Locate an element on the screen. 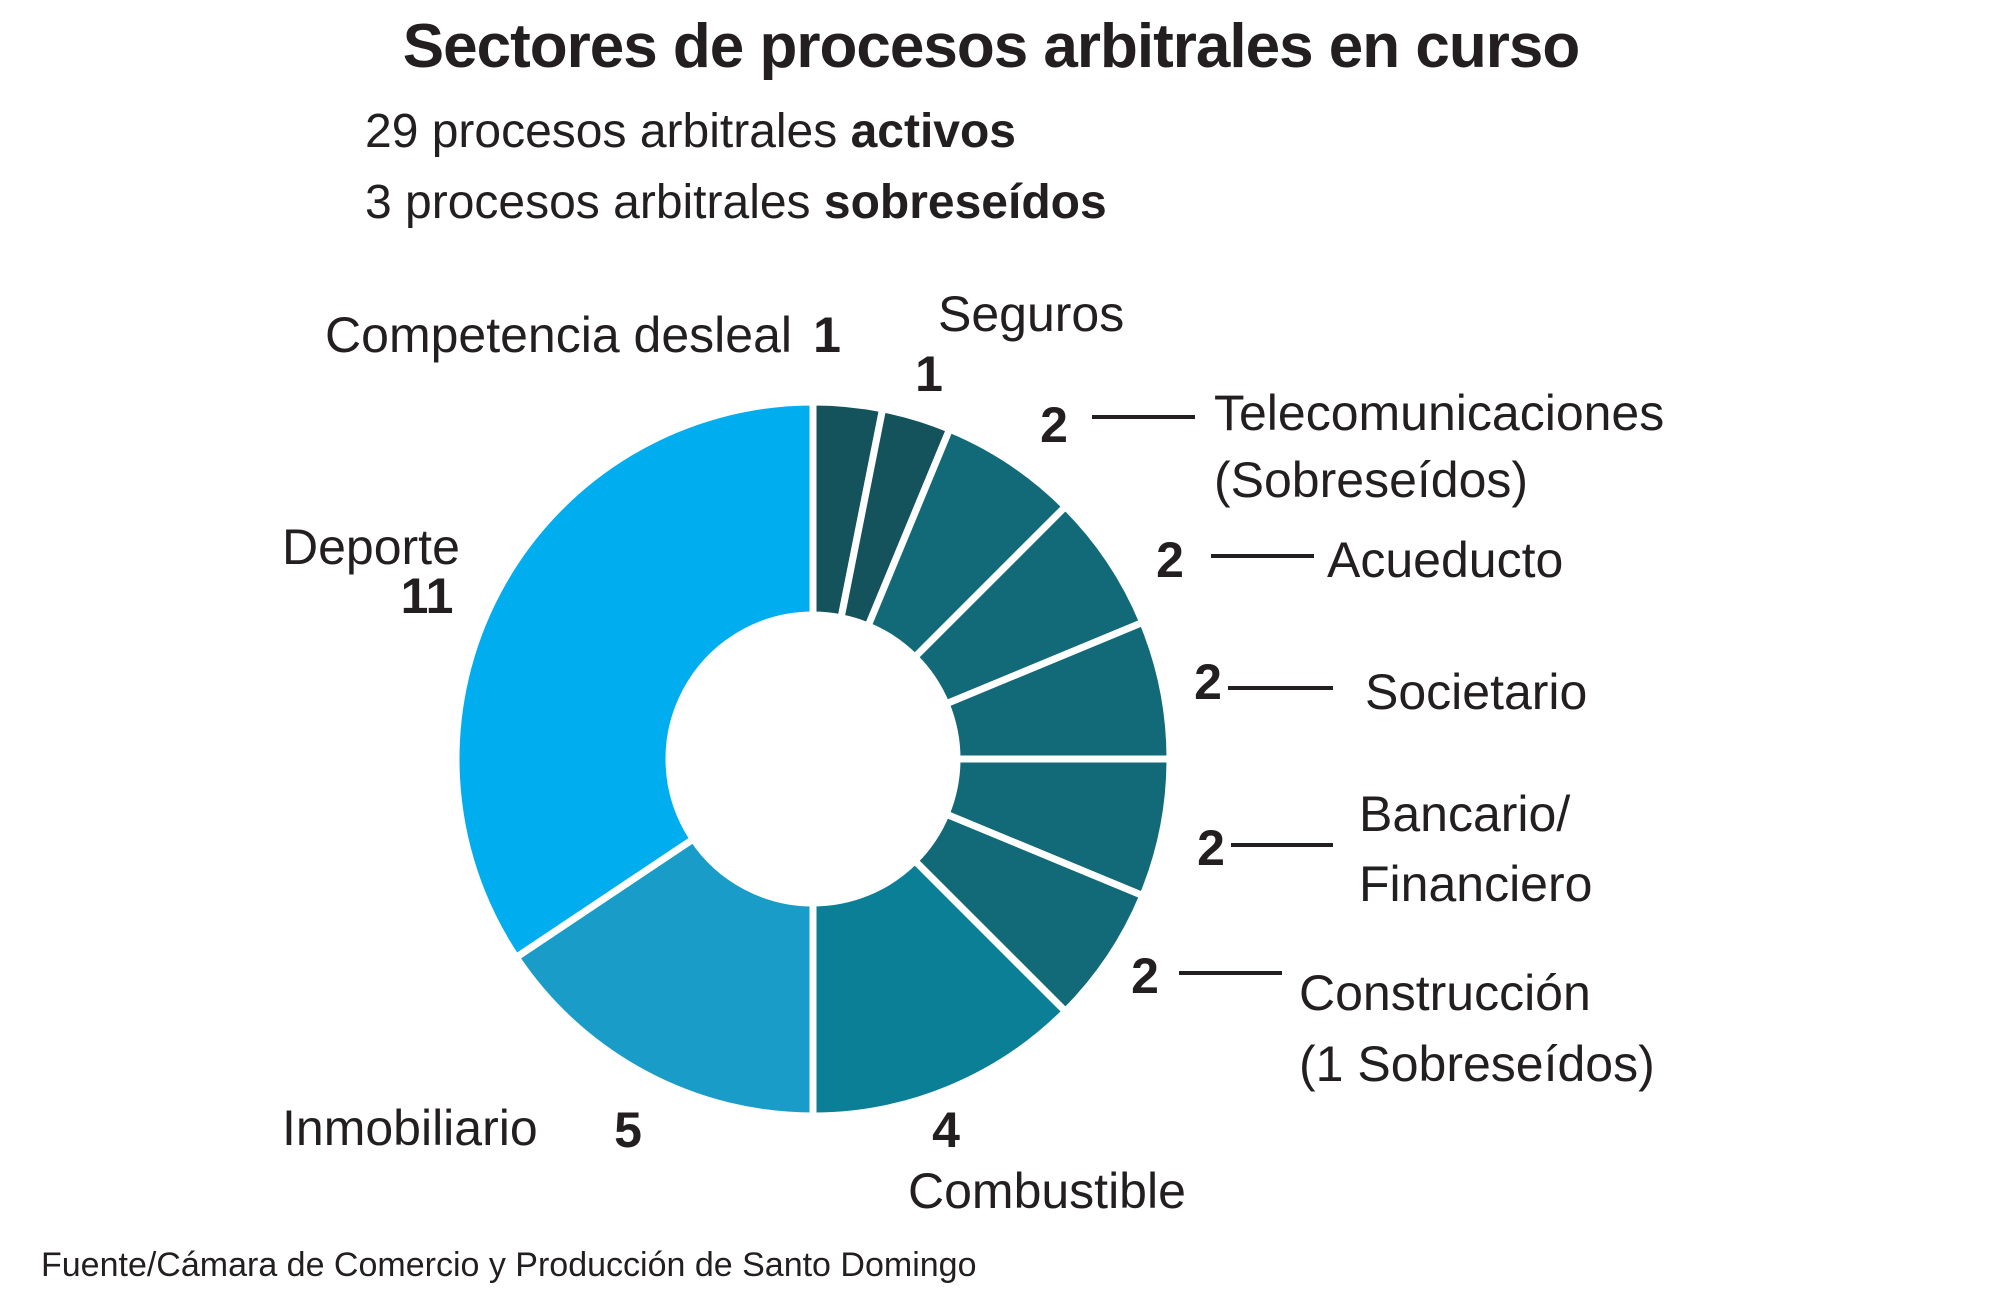 Image resolution: width=2000 pixels, height=1289 pixels. value-seguros: 1 is located at coordinates (929, 374).